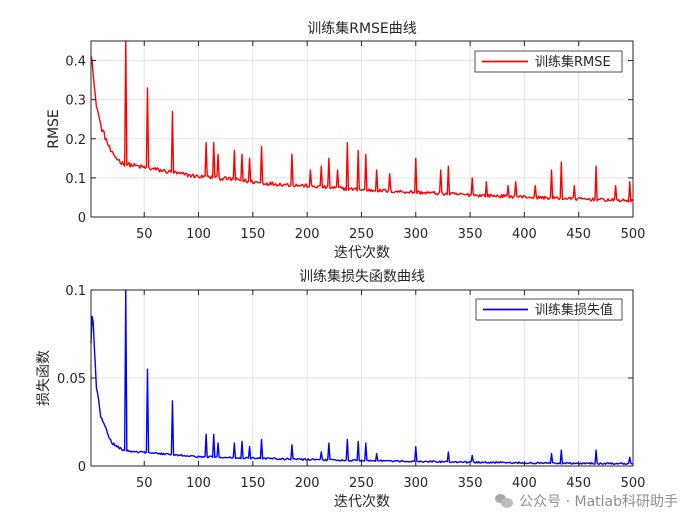 This screenshot has width=700, height=525. Describe the element at coordinates (361, 234) in the screenshot. I see `rmse-x-tick-label-250: 250` at that location.